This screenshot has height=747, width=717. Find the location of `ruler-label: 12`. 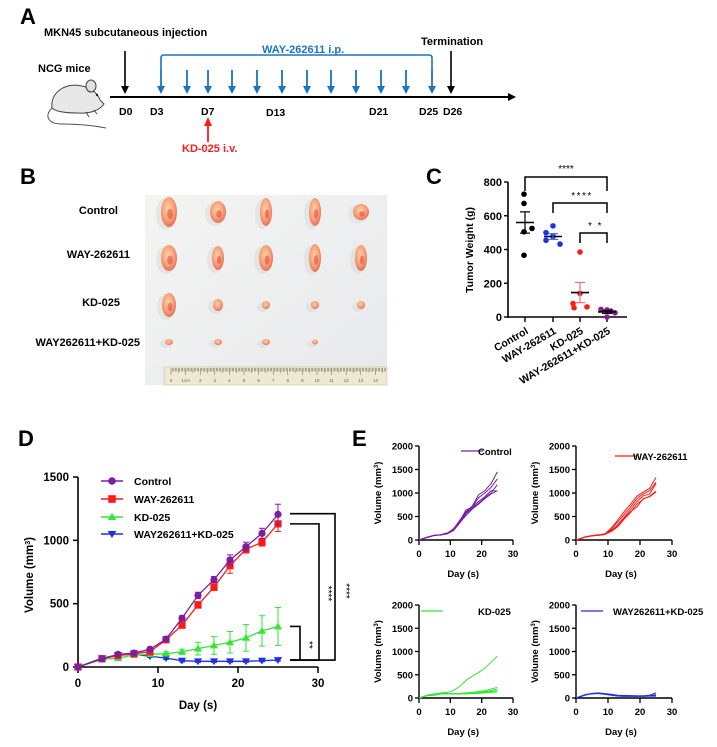

ruler-label: 12 is located at coordinates (347, 380).